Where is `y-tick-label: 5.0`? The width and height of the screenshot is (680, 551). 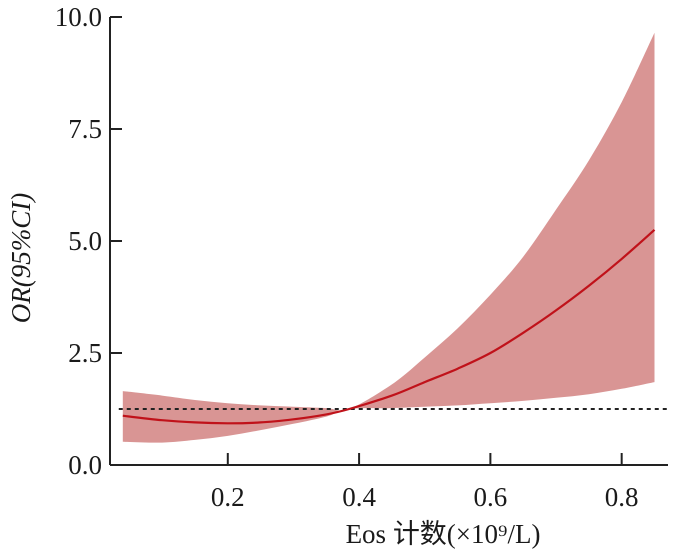
y-tick-label: 5.0 is located at coordinates (85, 241).